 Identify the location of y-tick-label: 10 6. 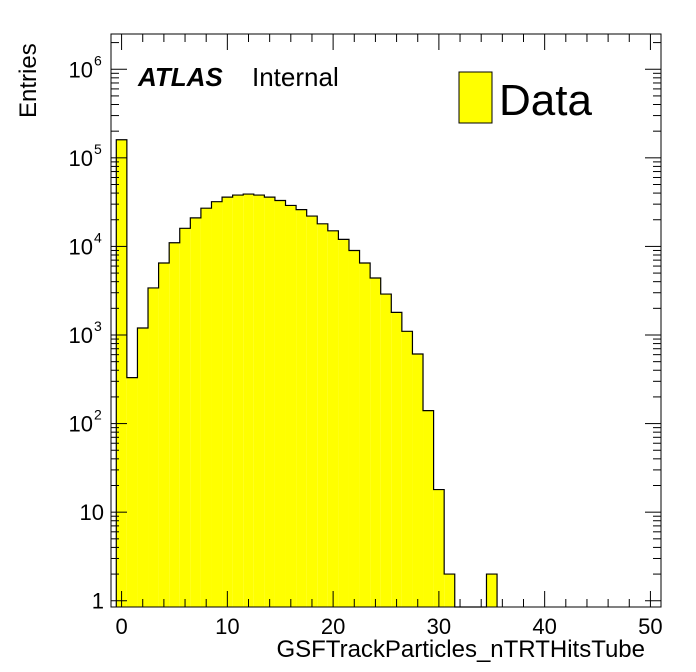
(85, 67).